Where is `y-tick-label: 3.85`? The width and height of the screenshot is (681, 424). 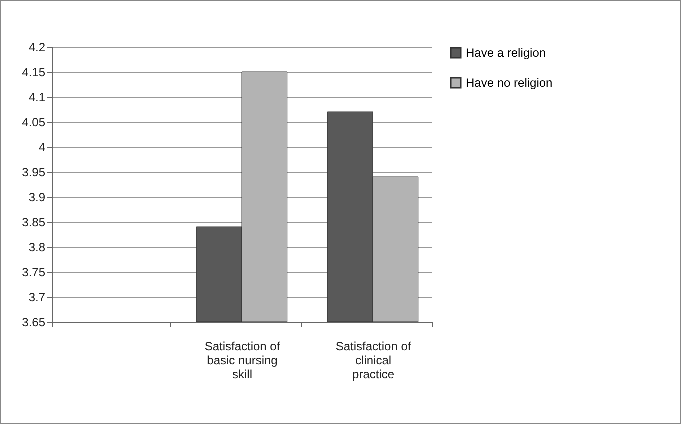 y-tick-label: 3.85 is located at coordinates (34, 223).